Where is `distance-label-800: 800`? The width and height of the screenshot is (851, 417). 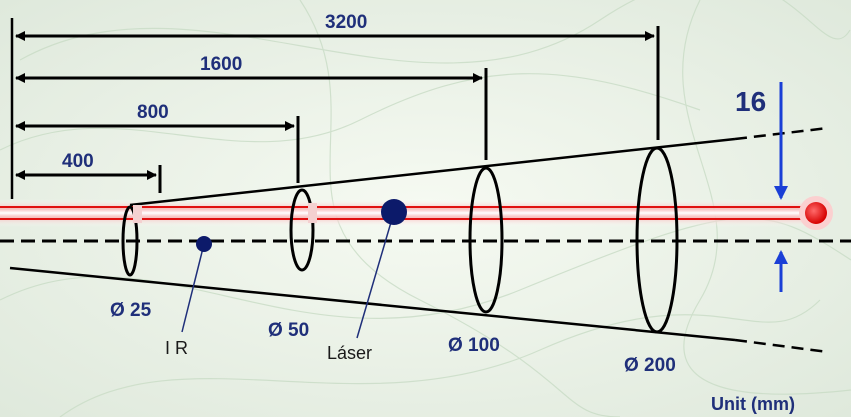
distance-label-800: 800 is located at coordinates (153, 112).